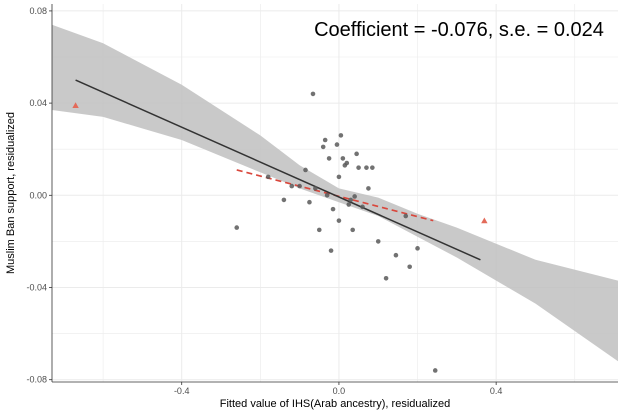  What do you see at coordinates (38, 11) in the screenshot?
I see `y-tick-label: 0.08` at bounding box center [38, 11].